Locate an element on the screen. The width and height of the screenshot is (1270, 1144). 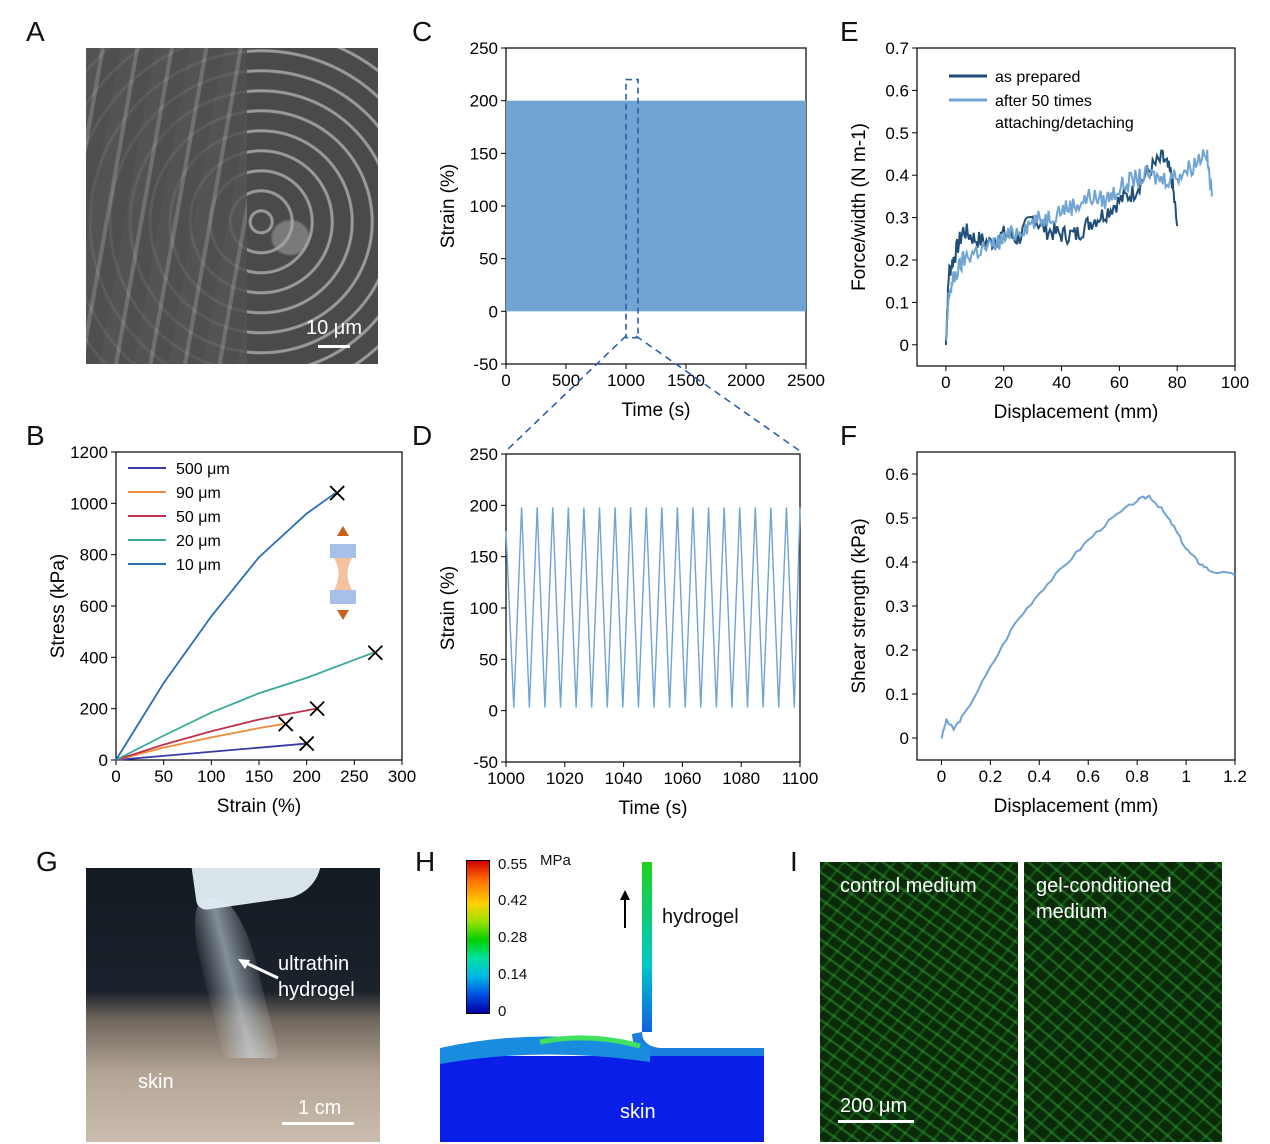
x-tick-label: 2000 is located at coordinates (746, 380).